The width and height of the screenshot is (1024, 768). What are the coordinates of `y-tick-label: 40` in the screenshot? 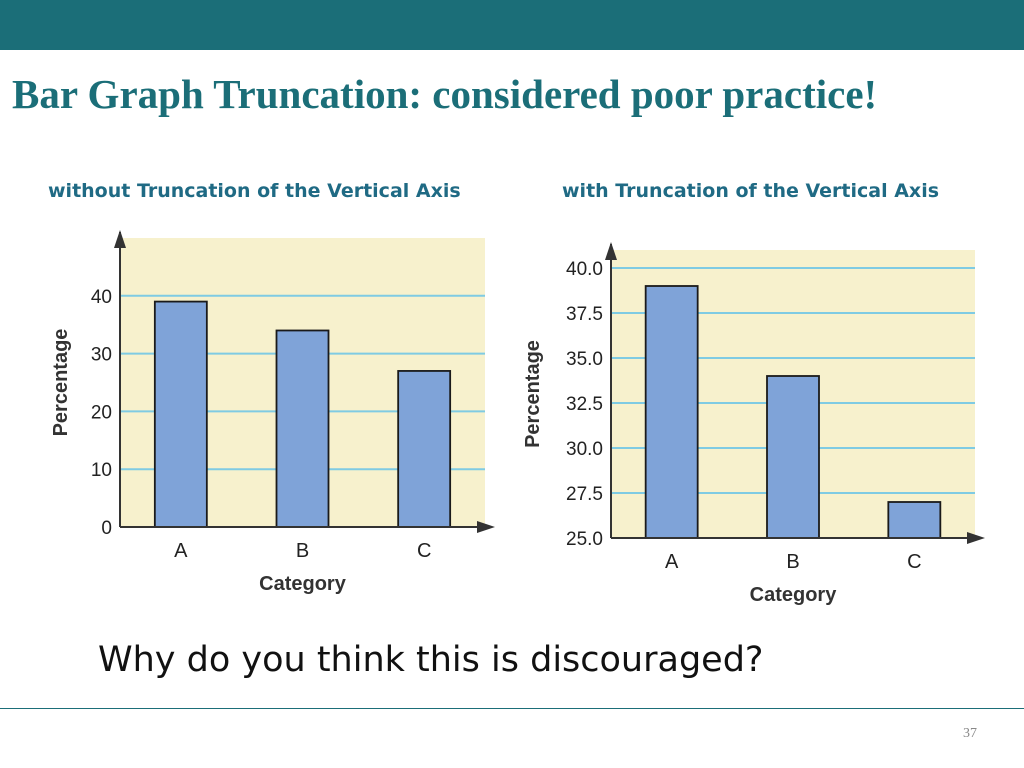 It's located at (101, 297).